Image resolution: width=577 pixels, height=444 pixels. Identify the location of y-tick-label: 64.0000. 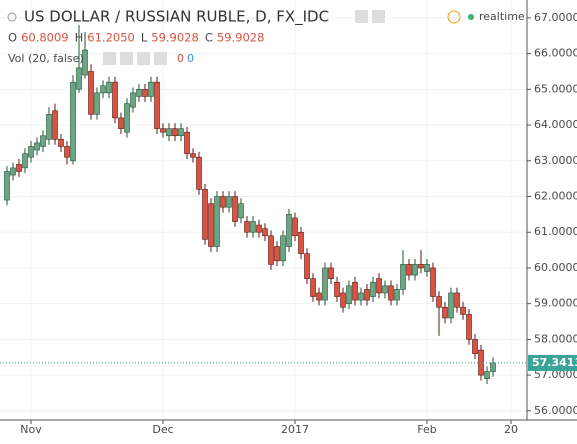
(555, 124).